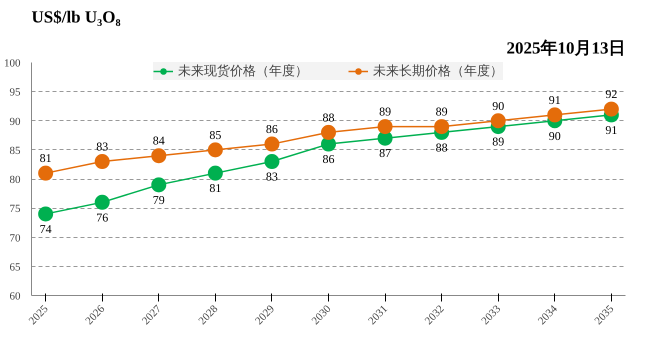 The width and height of the screenshot is (656, 337). Describe the element at coordinates (611, 94) in the screenshot. I see `data-label: 92` at that location.